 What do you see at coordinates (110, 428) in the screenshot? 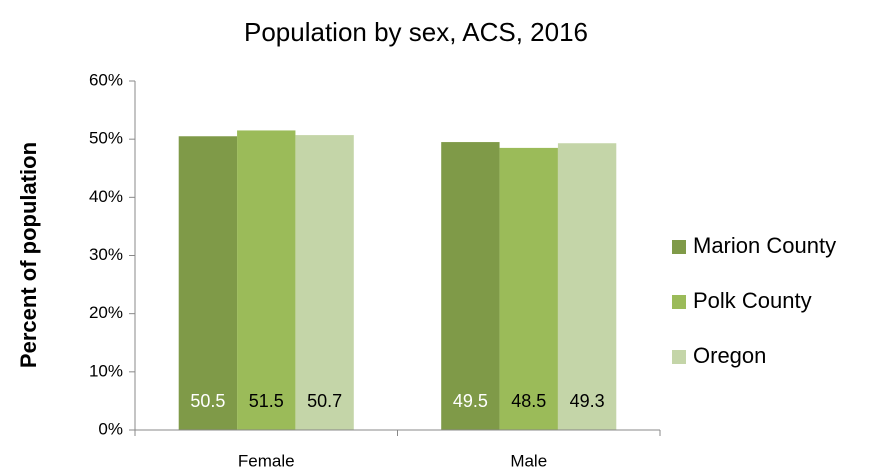
I see `y-tick-label: 0%` at bounding box center [110, 428].